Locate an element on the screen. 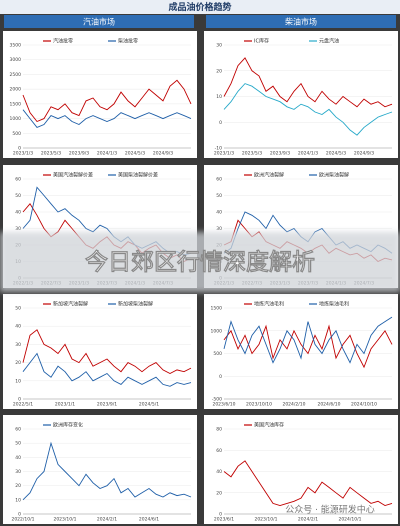 The height and width of the screenshot is (526, 400). header-title: 成品油价格趋势 is located at coordinates (199, 7).